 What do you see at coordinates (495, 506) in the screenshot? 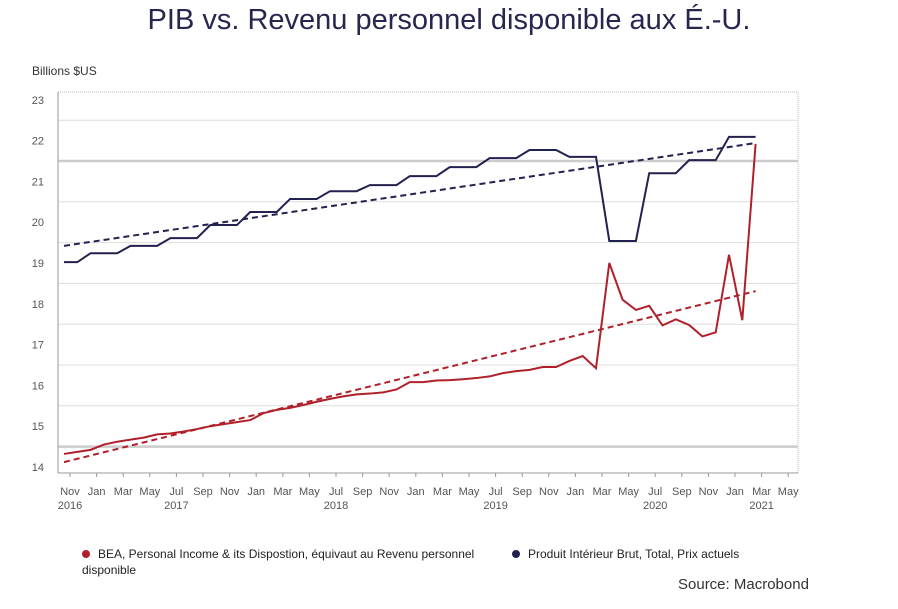
I see `x-tick-year: 2019` at bounding box center [495, 506].